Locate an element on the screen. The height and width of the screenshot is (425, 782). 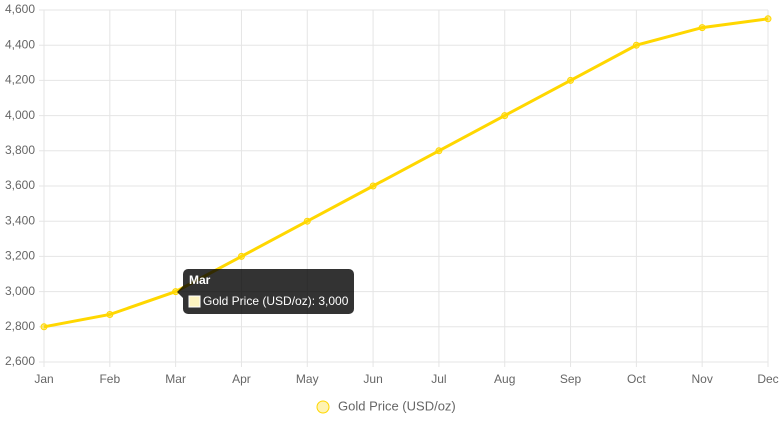
y-tick-label: 3,600 is located at coordinates (20, 185).